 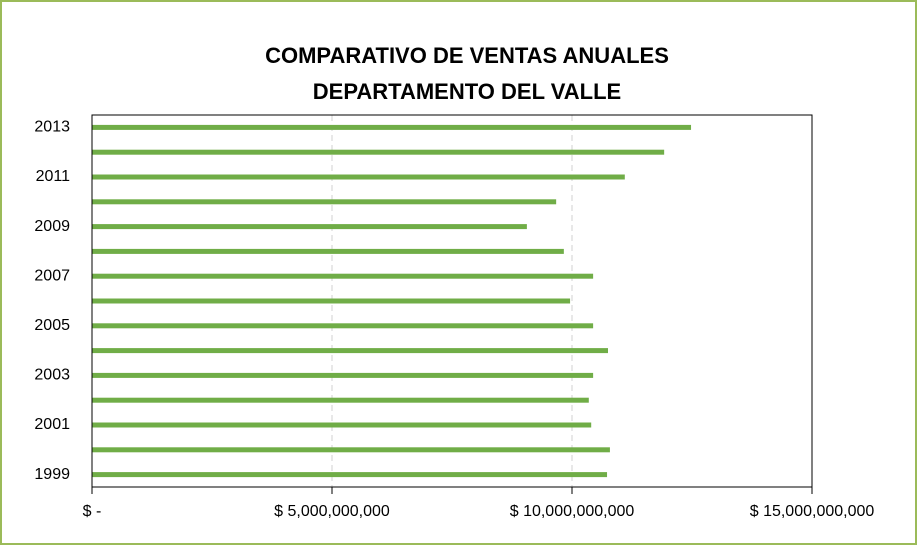 What do you see at coordinates (52, 127) in the screenshot?
I see `y-tick-label: 2013` at bounding box center [52, 127].